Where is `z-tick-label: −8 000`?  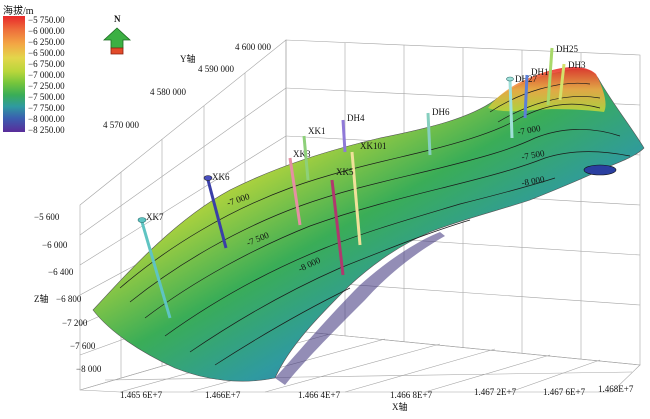
z-tick-label: −8 000 is located at coordinates (89, 369).